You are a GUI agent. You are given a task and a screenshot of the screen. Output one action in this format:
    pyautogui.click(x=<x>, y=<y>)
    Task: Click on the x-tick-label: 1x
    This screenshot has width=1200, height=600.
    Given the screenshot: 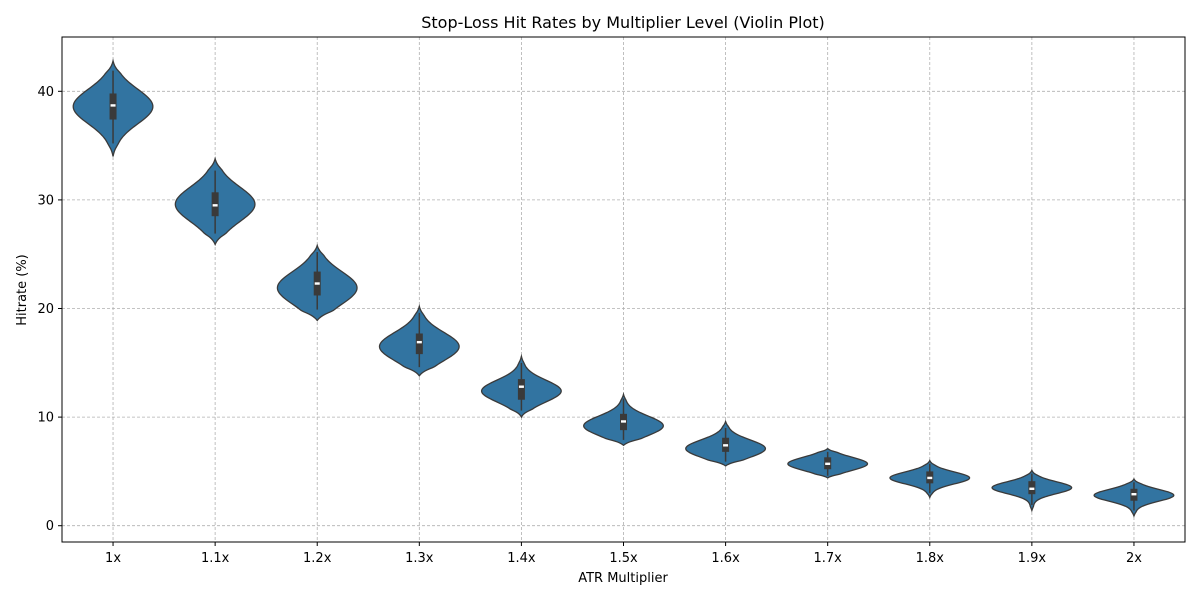 What is the action you would take?
    pyautogui.click(x=113, y=558)
    